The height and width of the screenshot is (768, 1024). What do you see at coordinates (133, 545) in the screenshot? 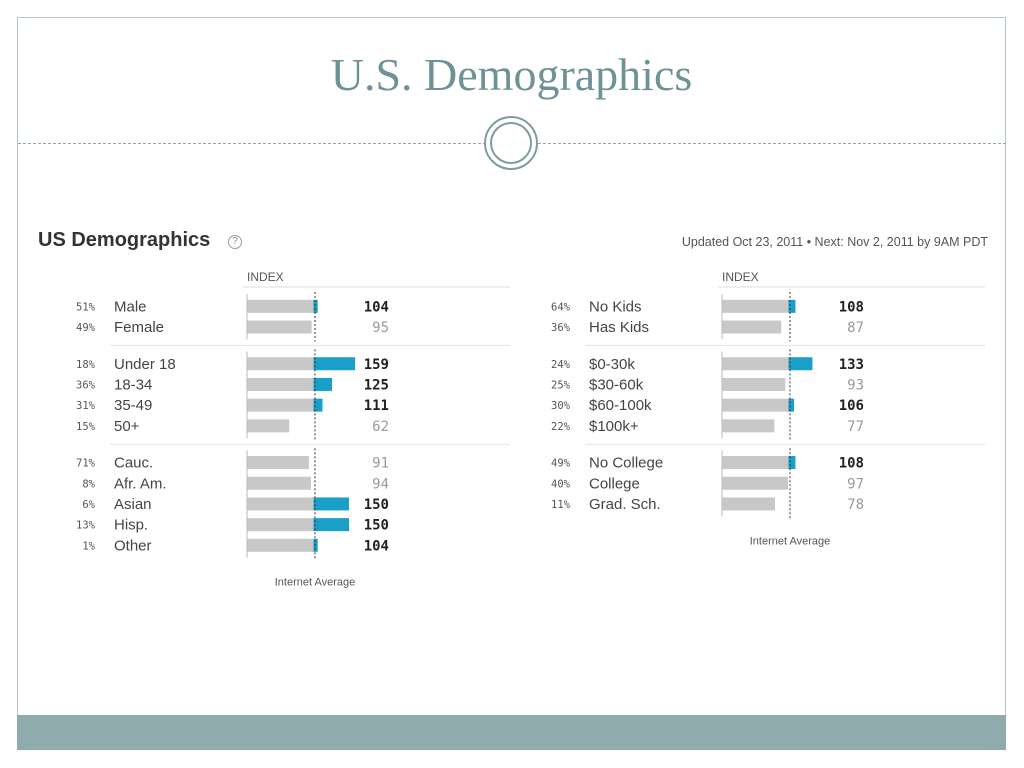
I see `row-label: Other` at bounding box center [133, 545].